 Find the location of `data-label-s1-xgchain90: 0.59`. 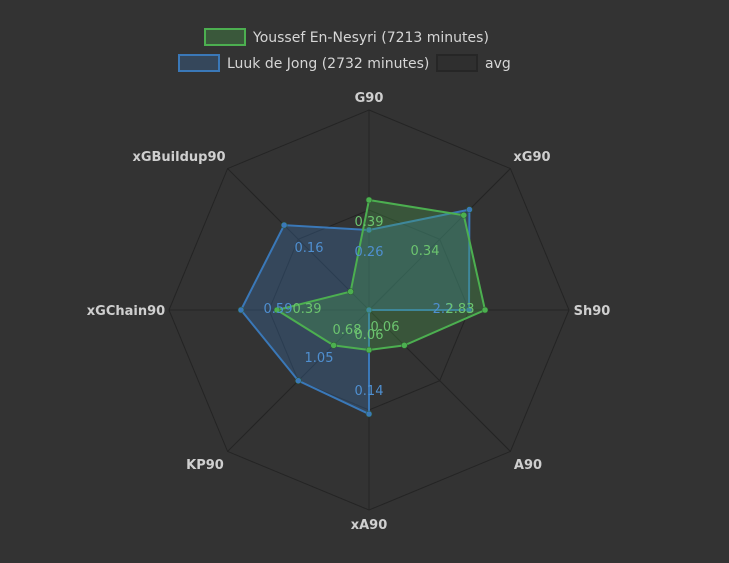

data-label-s1-xgchain90: 0.59 is located at coordinates (278, 309).